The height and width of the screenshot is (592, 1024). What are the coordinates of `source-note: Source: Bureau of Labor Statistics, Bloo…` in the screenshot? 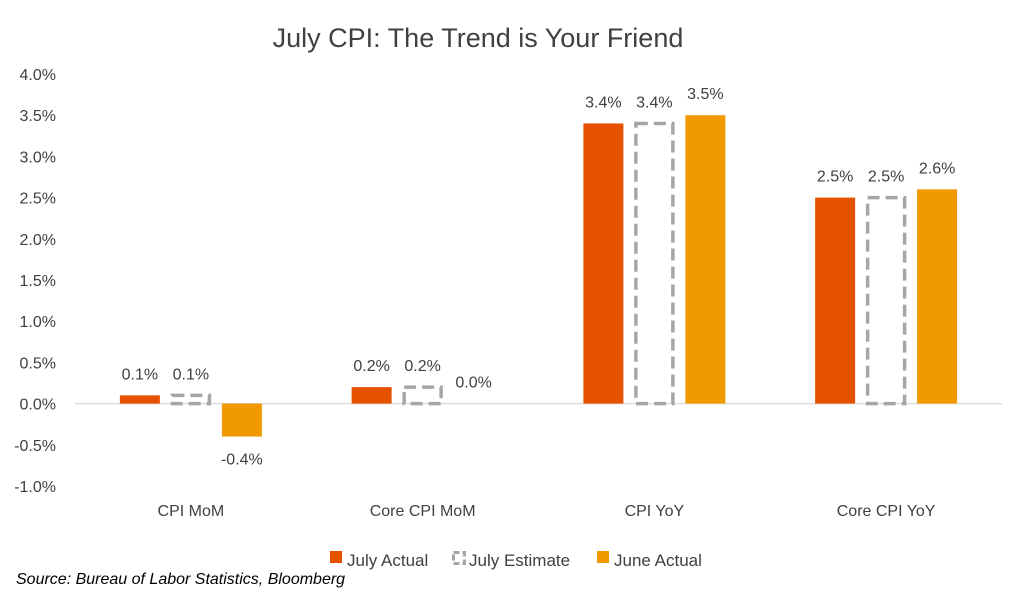 It's located at (180, 579).